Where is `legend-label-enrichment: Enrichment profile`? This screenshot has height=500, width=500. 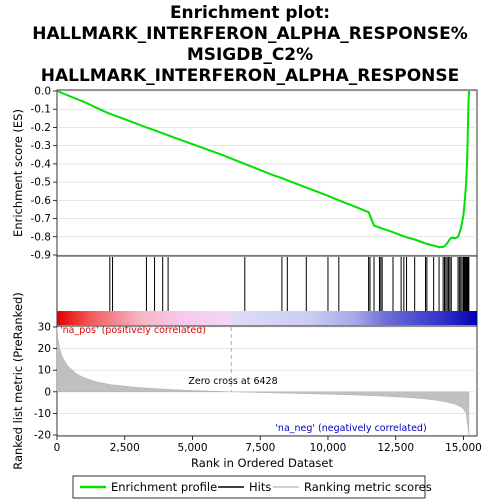
legend-label-enrichment: Enrichment profile is located at coordinates (164, 487).